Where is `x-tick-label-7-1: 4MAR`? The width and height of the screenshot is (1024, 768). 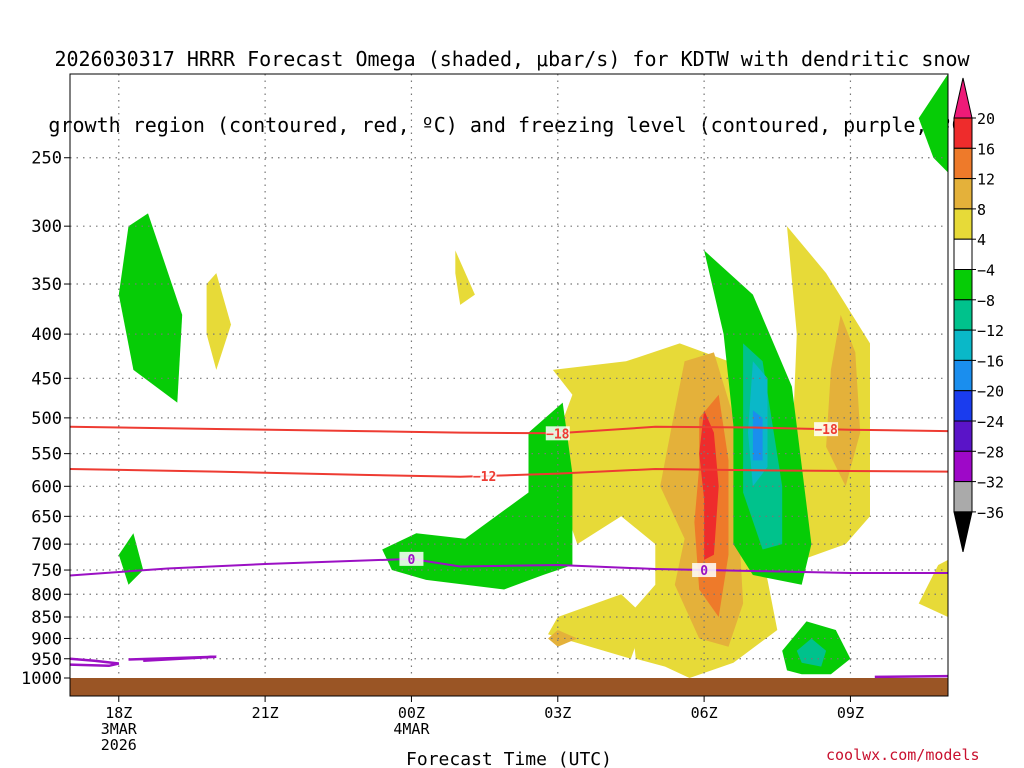 x-tick-label-7-1: 4MAR is located at coordinates (411, 729).